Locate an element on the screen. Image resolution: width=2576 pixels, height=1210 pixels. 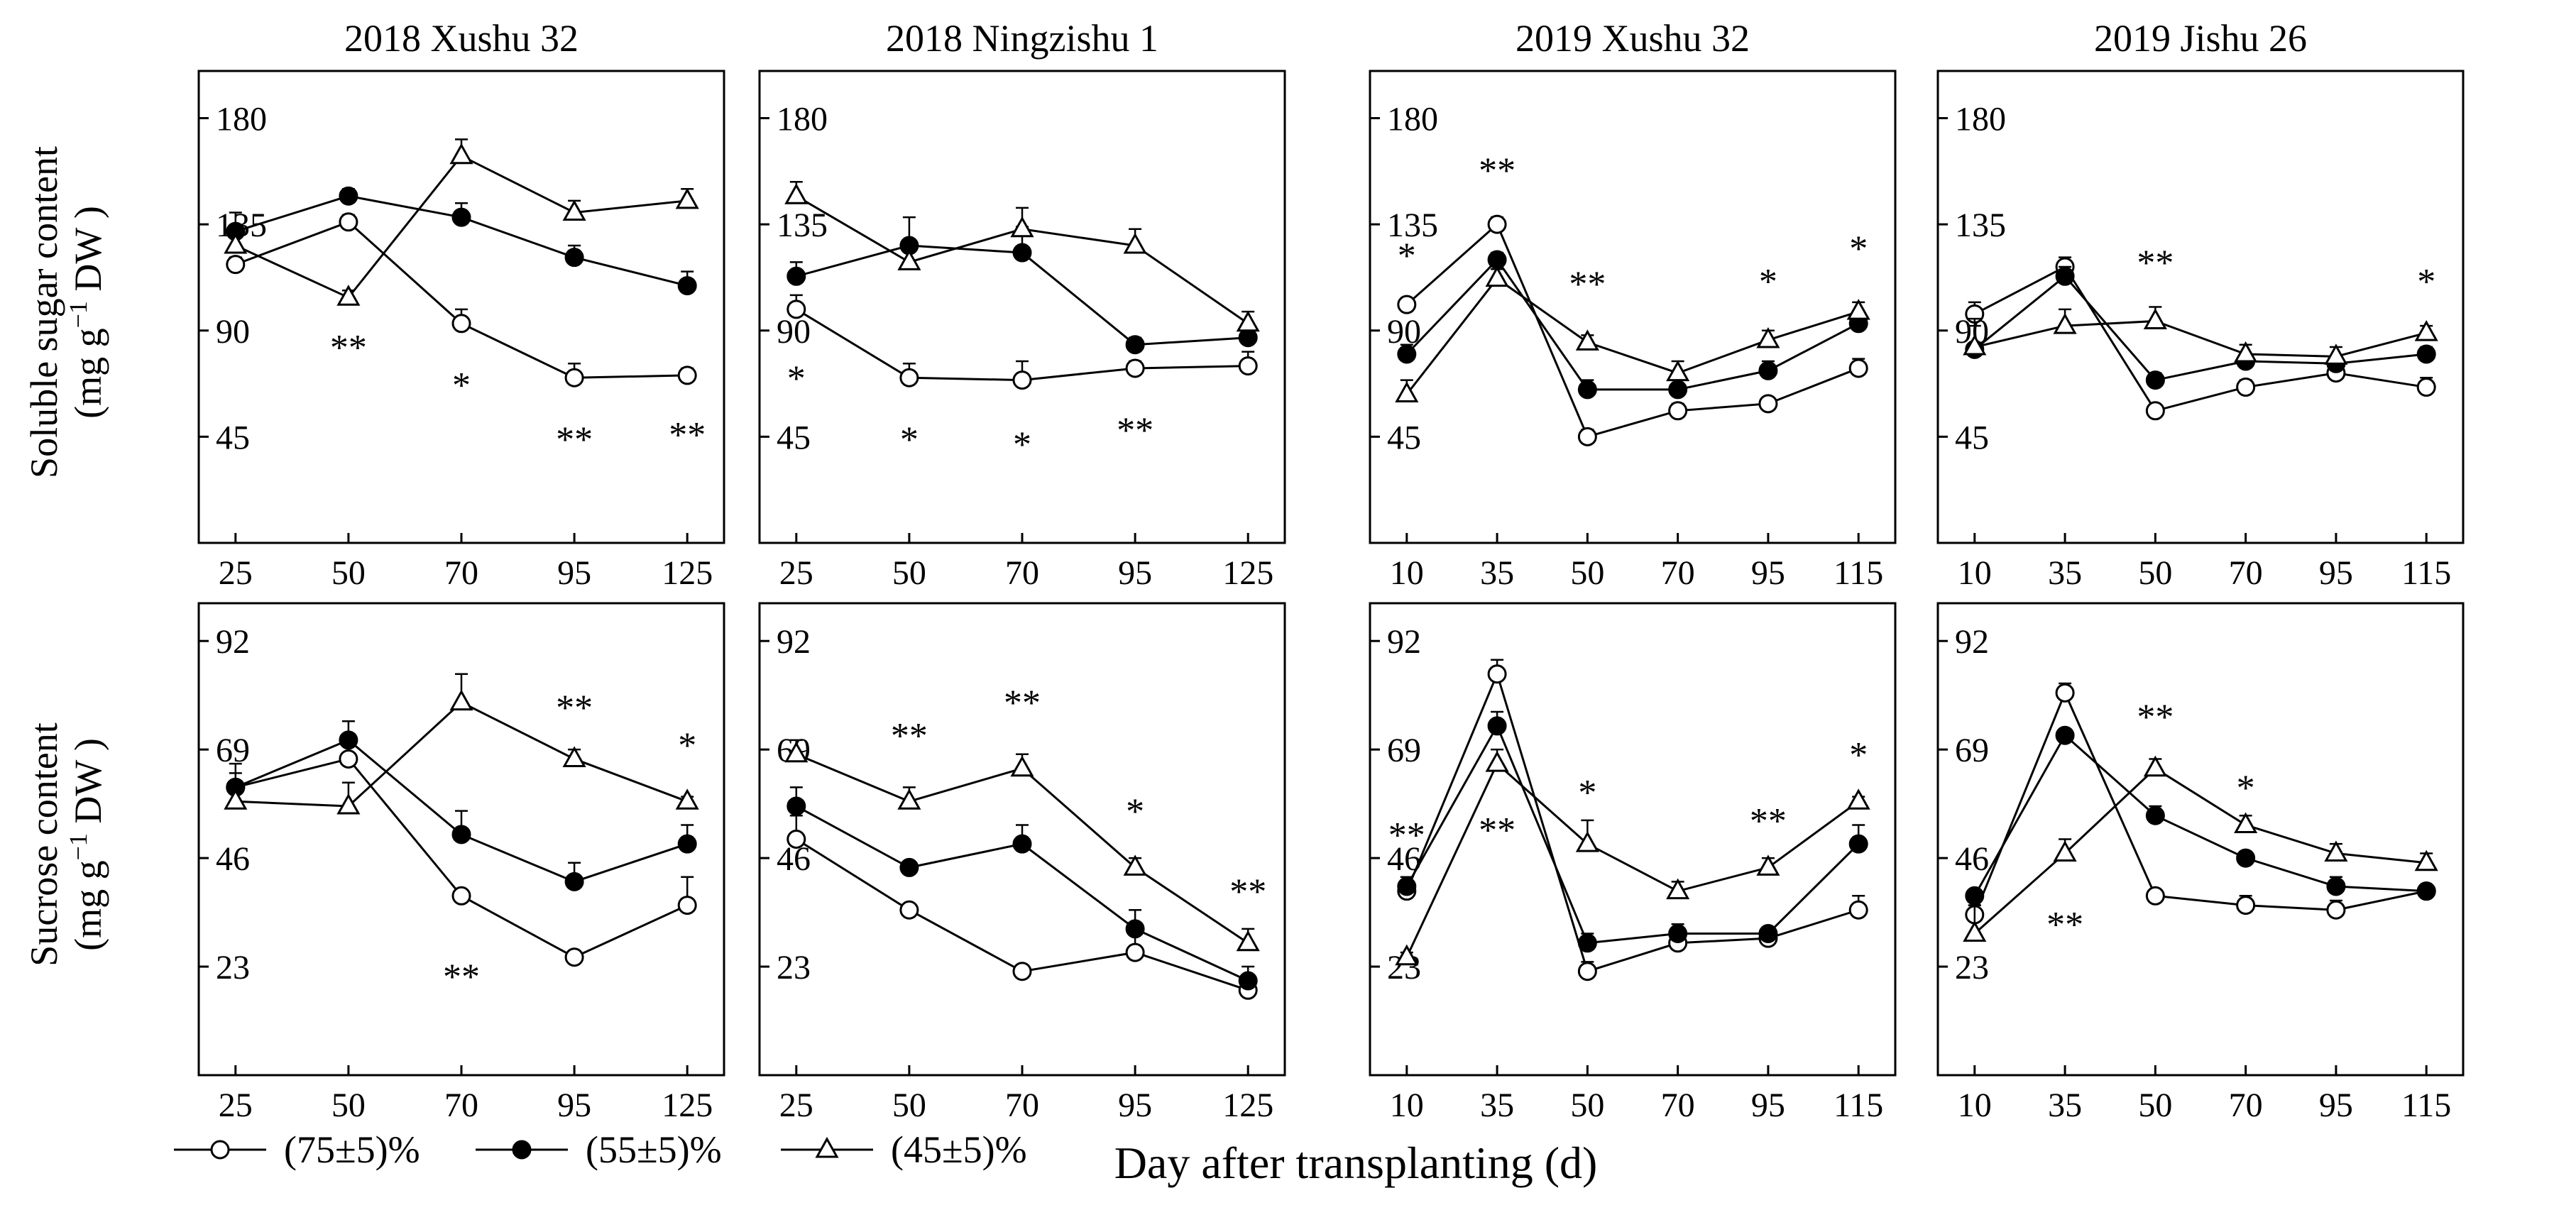
x-tick-label: 50 is located at coordinates (348, 1105).